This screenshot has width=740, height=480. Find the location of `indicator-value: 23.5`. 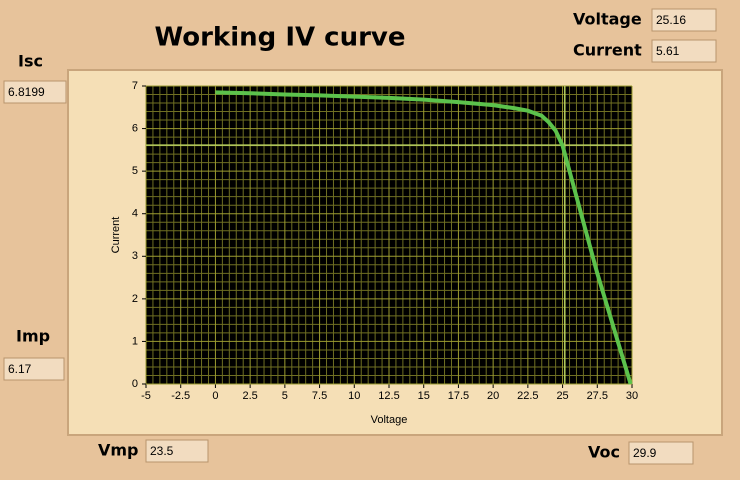

indicator-value: 23.5 is located at coordinates (162, 451).